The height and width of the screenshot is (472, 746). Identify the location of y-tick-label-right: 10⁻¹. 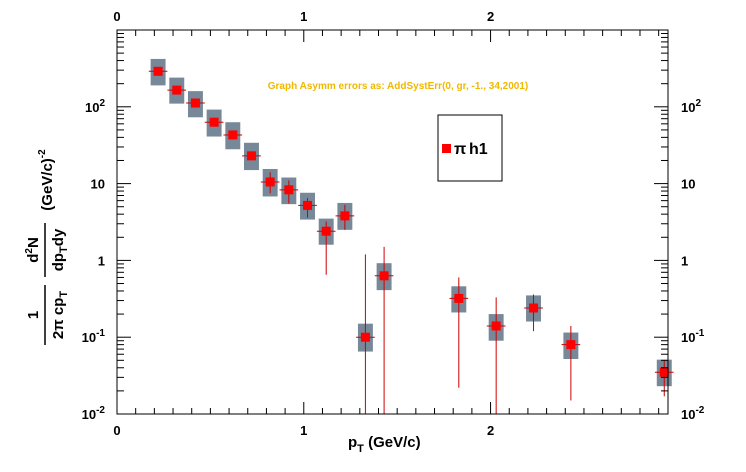
(693, 336).